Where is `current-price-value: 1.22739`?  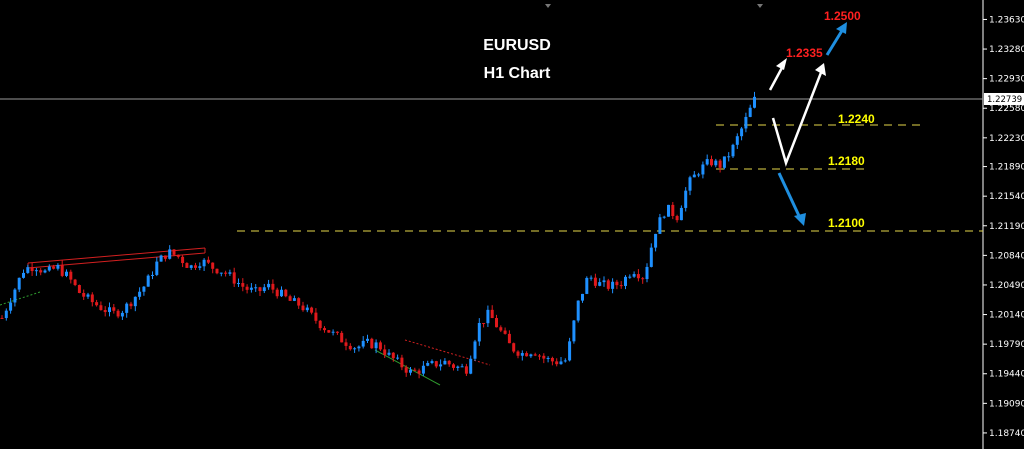
current-price-value: 1.22739 is located at coordinates (1004, 100).